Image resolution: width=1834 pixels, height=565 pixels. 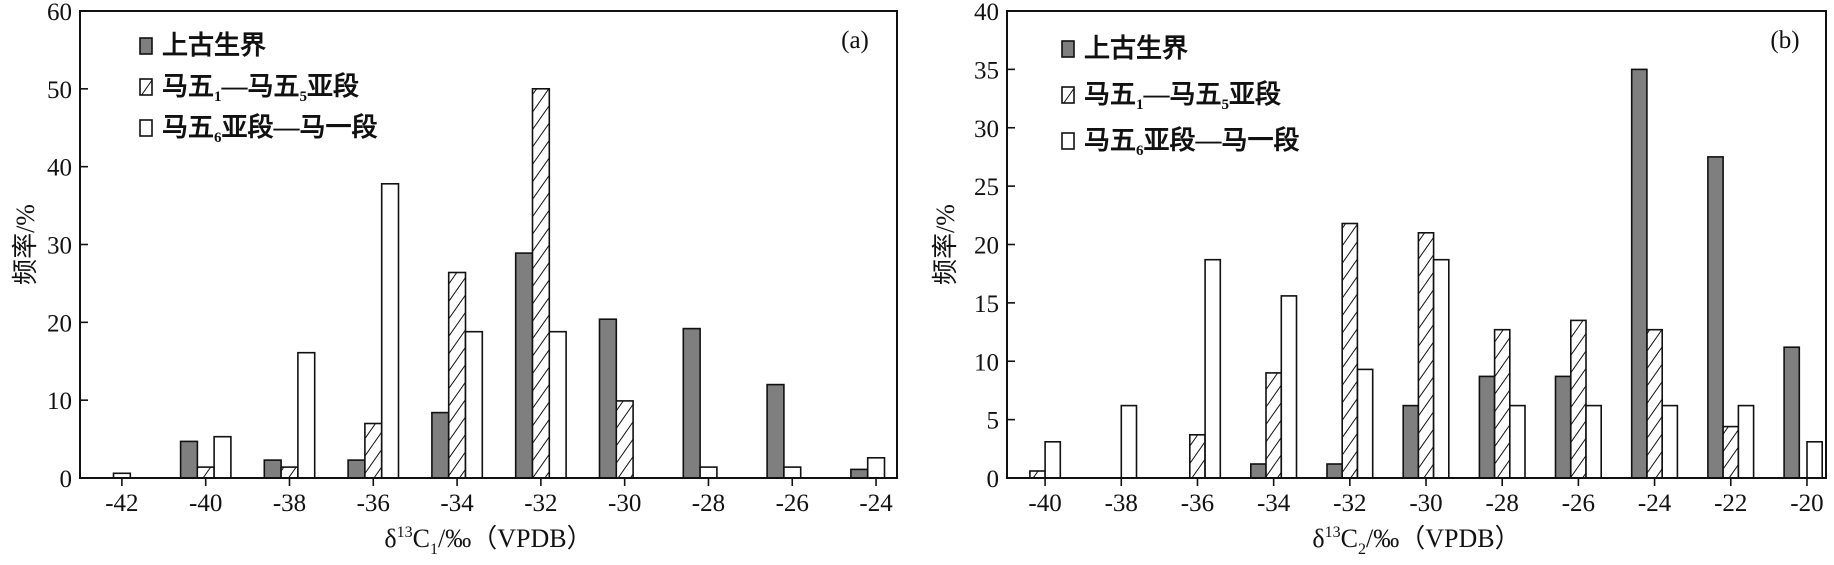 What do you see at coordinates (434, 549) in the screenshot?
I see `x-label-sub: 1` at bounding box center [434, 549].